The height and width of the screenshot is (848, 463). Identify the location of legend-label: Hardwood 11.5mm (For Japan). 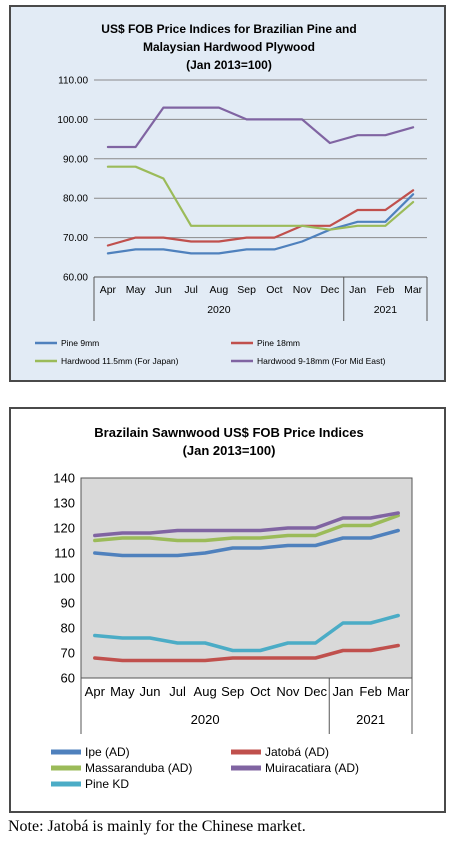
(120, 361).